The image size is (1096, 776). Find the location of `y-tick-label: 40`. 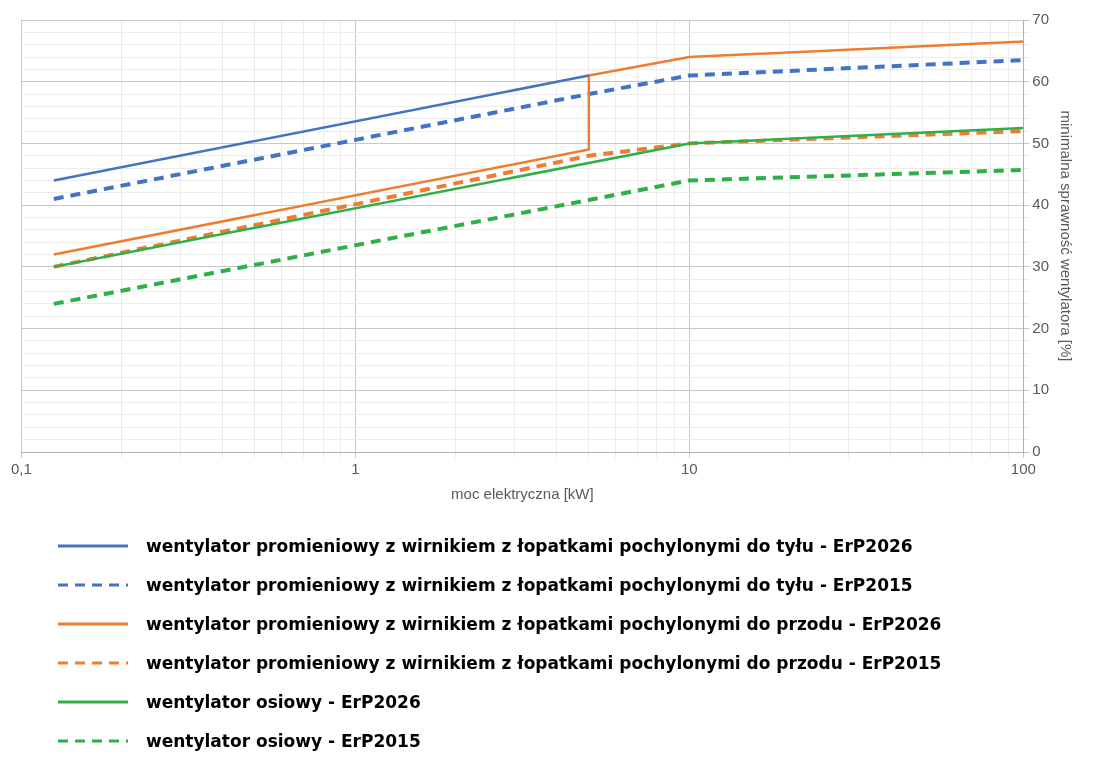

y-tick-label: 40 is located at coordinates (1040, 204).